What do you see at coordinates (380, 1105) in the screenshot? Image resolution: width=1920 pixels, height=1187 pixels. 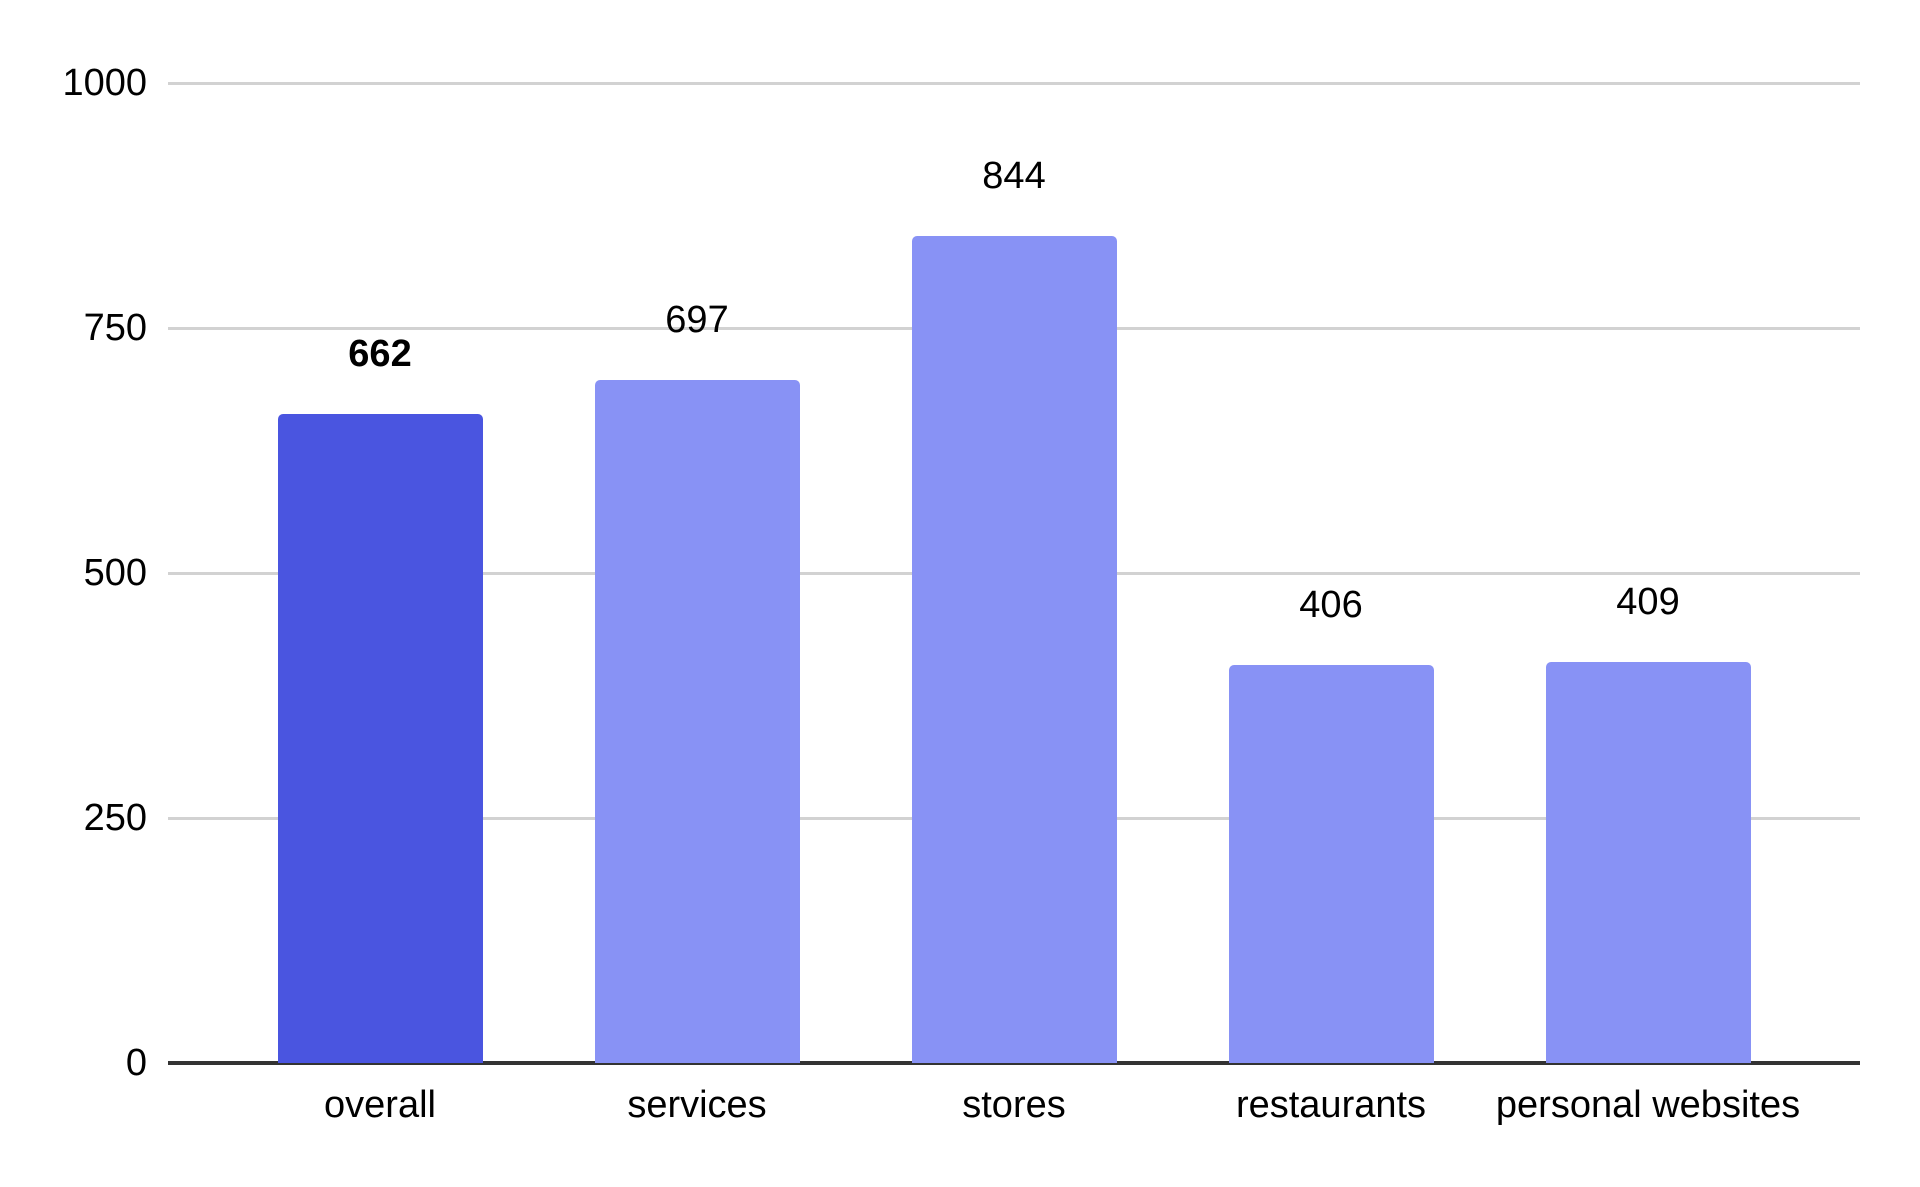 I see `x-tick-label-overall: overall` at bounding box center [380, 1105].